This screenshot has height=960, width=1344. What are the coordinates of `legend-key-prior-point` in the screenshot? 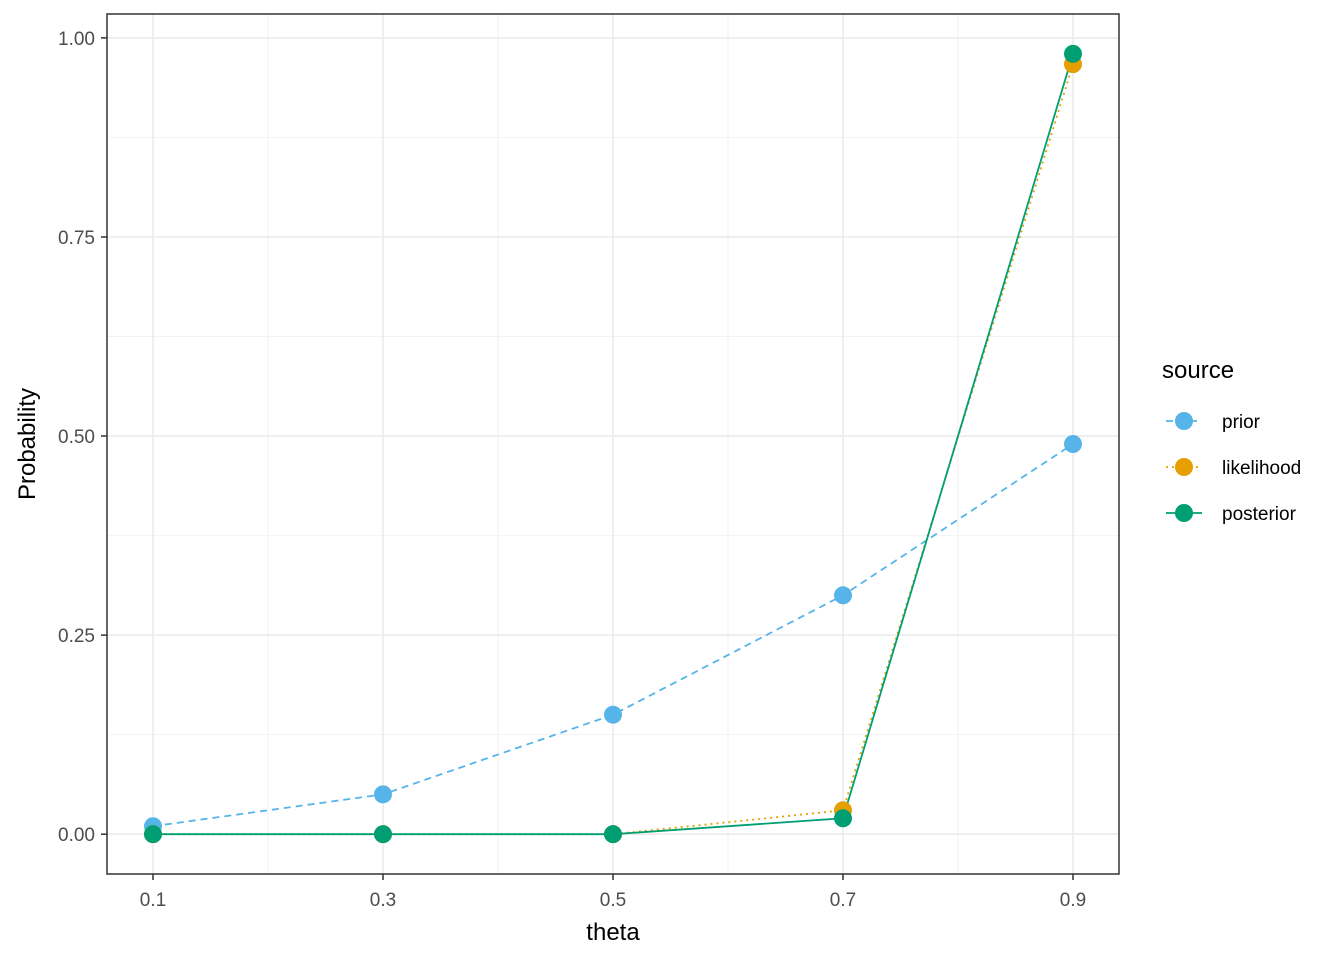 It's located at (1184, 421).